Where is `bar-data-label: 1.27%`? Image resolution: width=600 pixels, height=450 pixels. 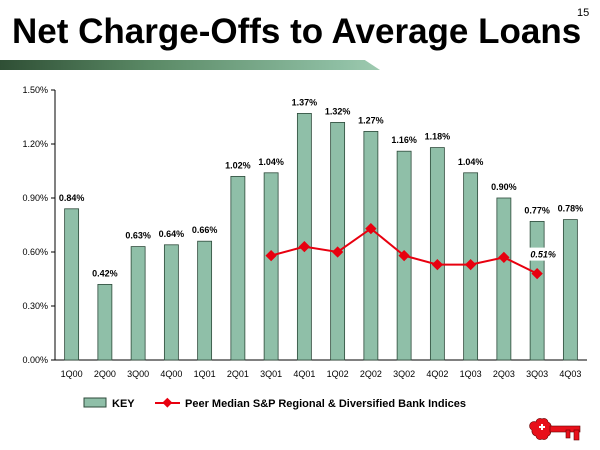 bar-data-label: 1.27% is located at coordinates (371, 120).